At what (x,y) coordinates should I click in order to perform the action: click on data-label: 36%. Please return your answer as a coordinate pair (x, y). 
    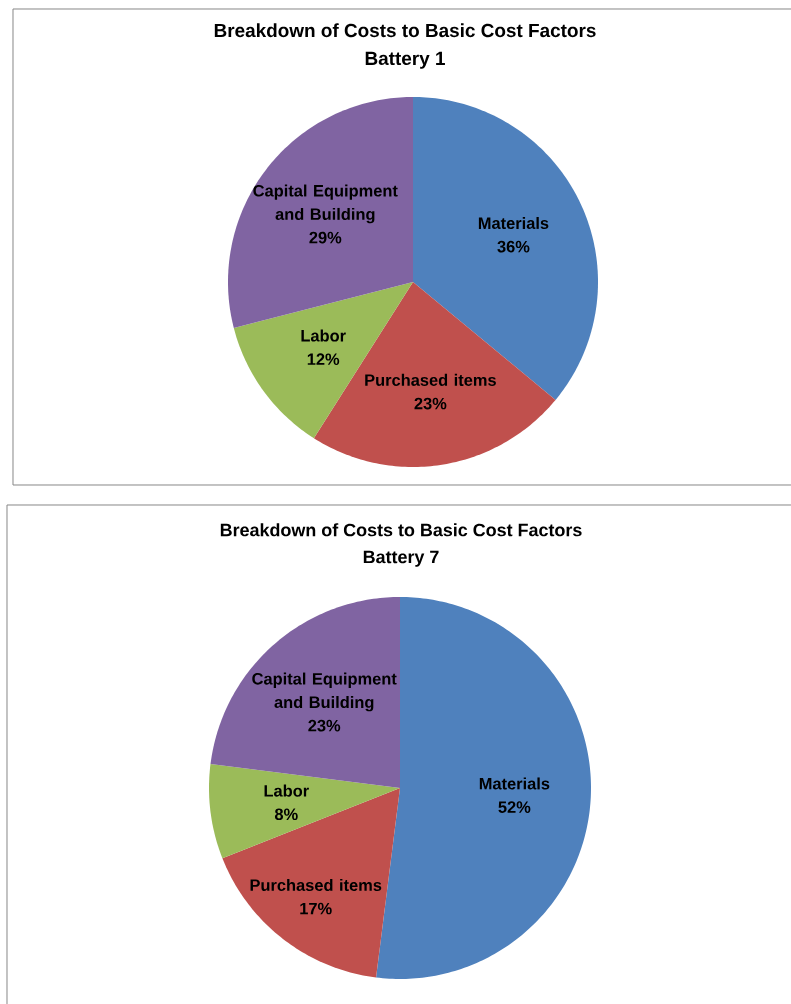
    Looking at the image, I should click on (513, 246).